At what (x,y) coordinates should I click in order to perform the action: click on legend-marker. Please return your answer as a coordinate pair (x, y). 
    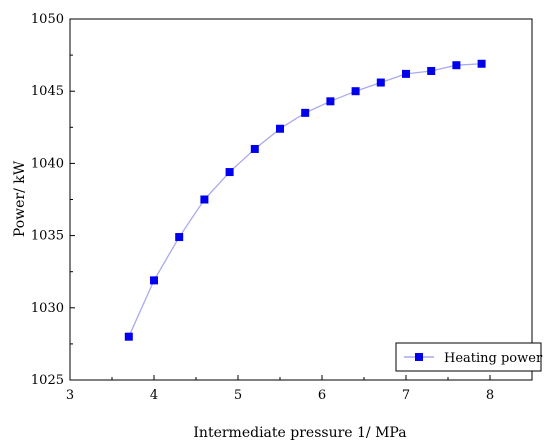
    Looking at the image, I should click on (419, 357).